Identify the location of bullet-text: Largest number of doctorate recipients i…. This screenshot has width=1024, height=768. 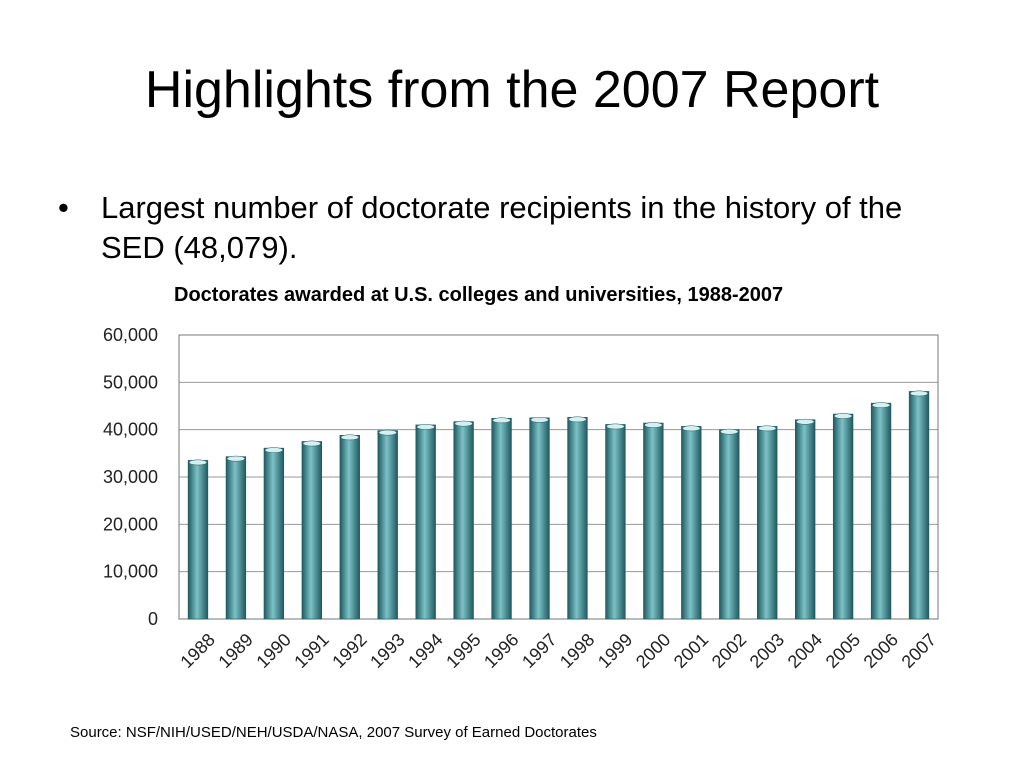
(502, 227).